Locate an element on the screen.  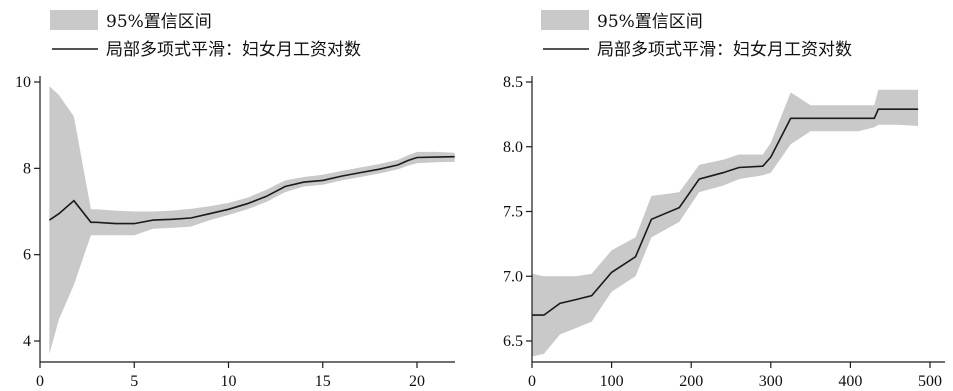
left-x-tick-label: 5 is located at coordinates (134, 381).